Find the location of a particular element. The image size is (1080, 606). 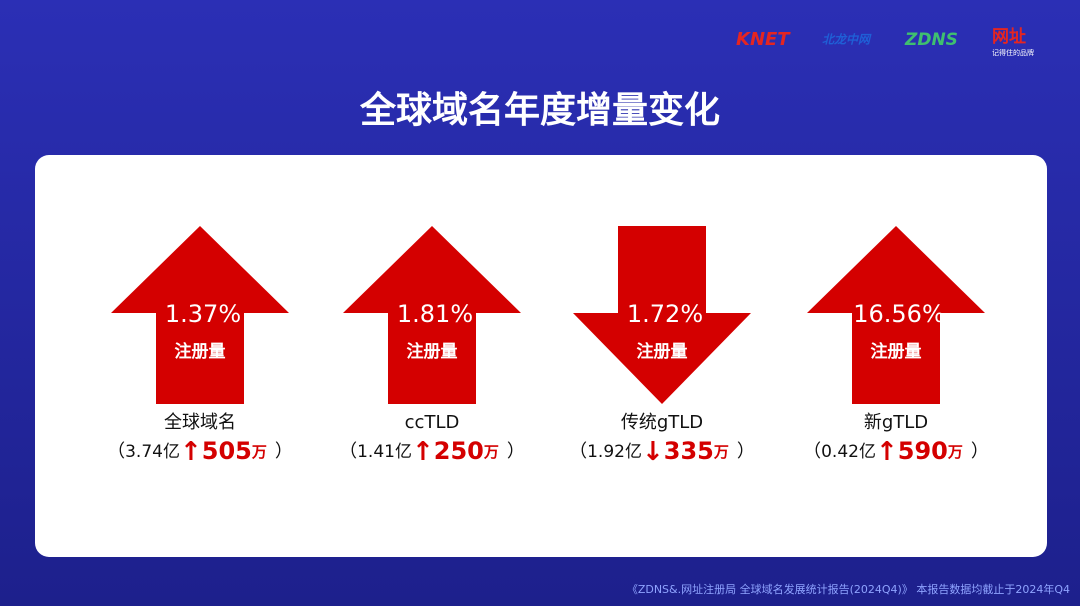

change: 590 is located at coordinates (923, 451).